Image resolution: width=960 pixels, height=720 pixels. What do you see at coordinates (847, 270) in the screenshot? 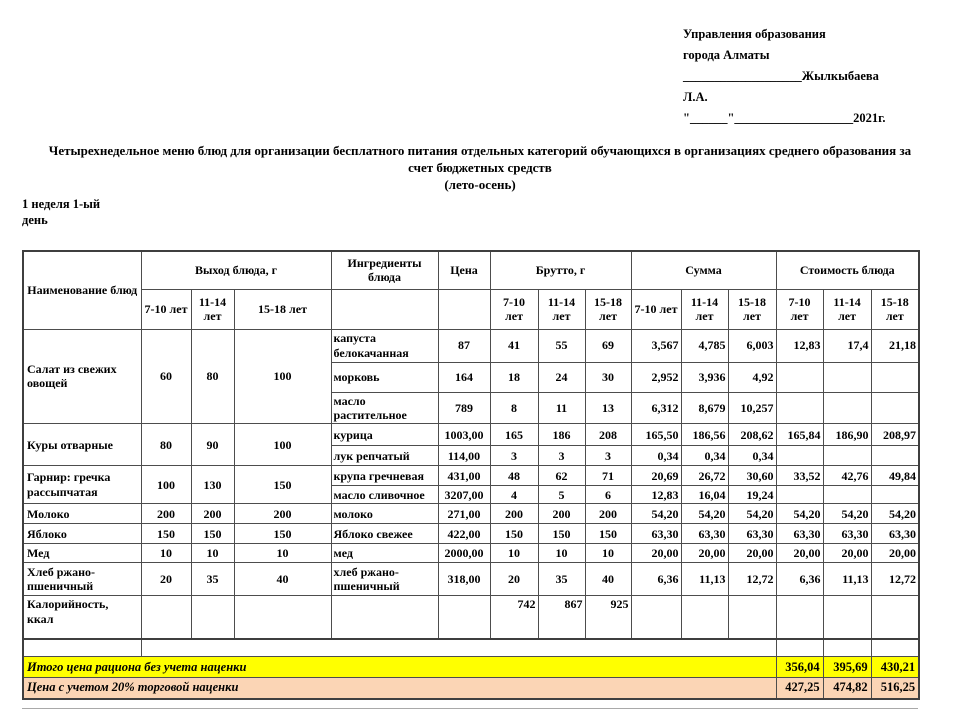
I see `header-cost-group: Стоимость блюда` at bounding box center [847, 270].